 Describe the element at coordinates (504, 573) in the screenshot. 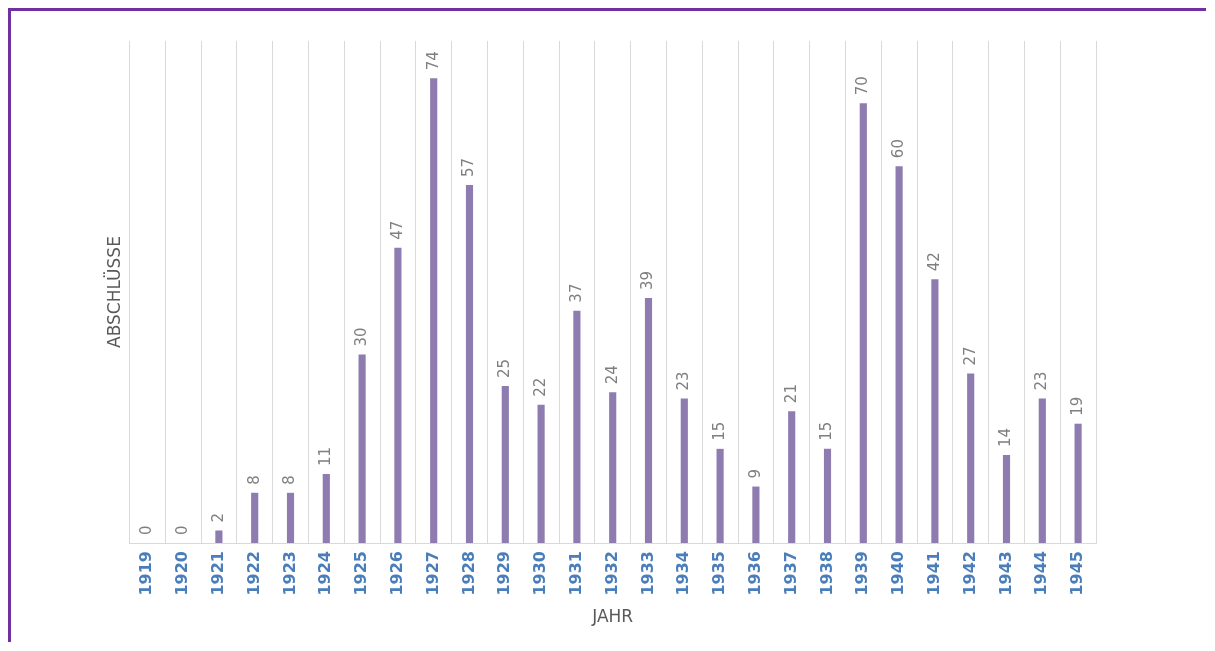

I see `x-tick-label: 1929` at that location.